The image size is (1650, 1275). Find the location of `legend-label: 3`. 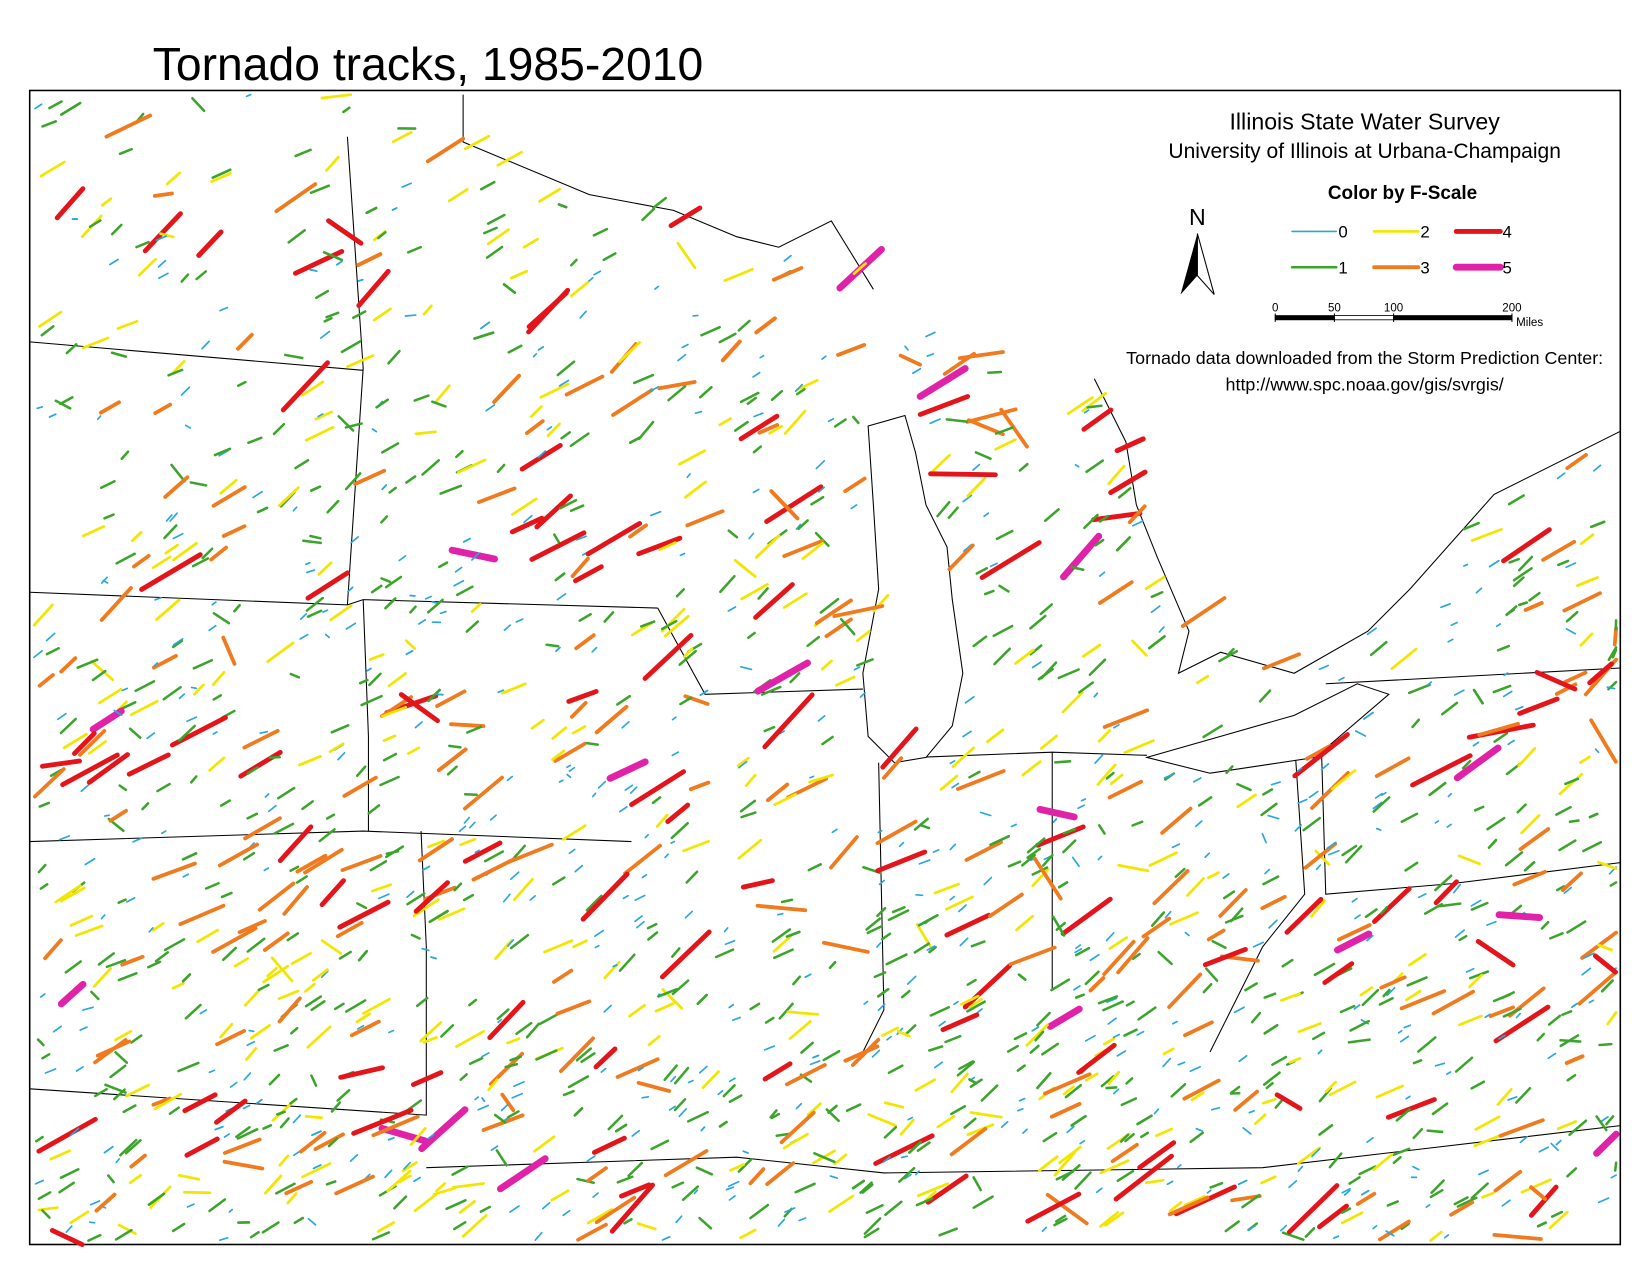

legend-label: 3 is located at coordinates (1424, 268).